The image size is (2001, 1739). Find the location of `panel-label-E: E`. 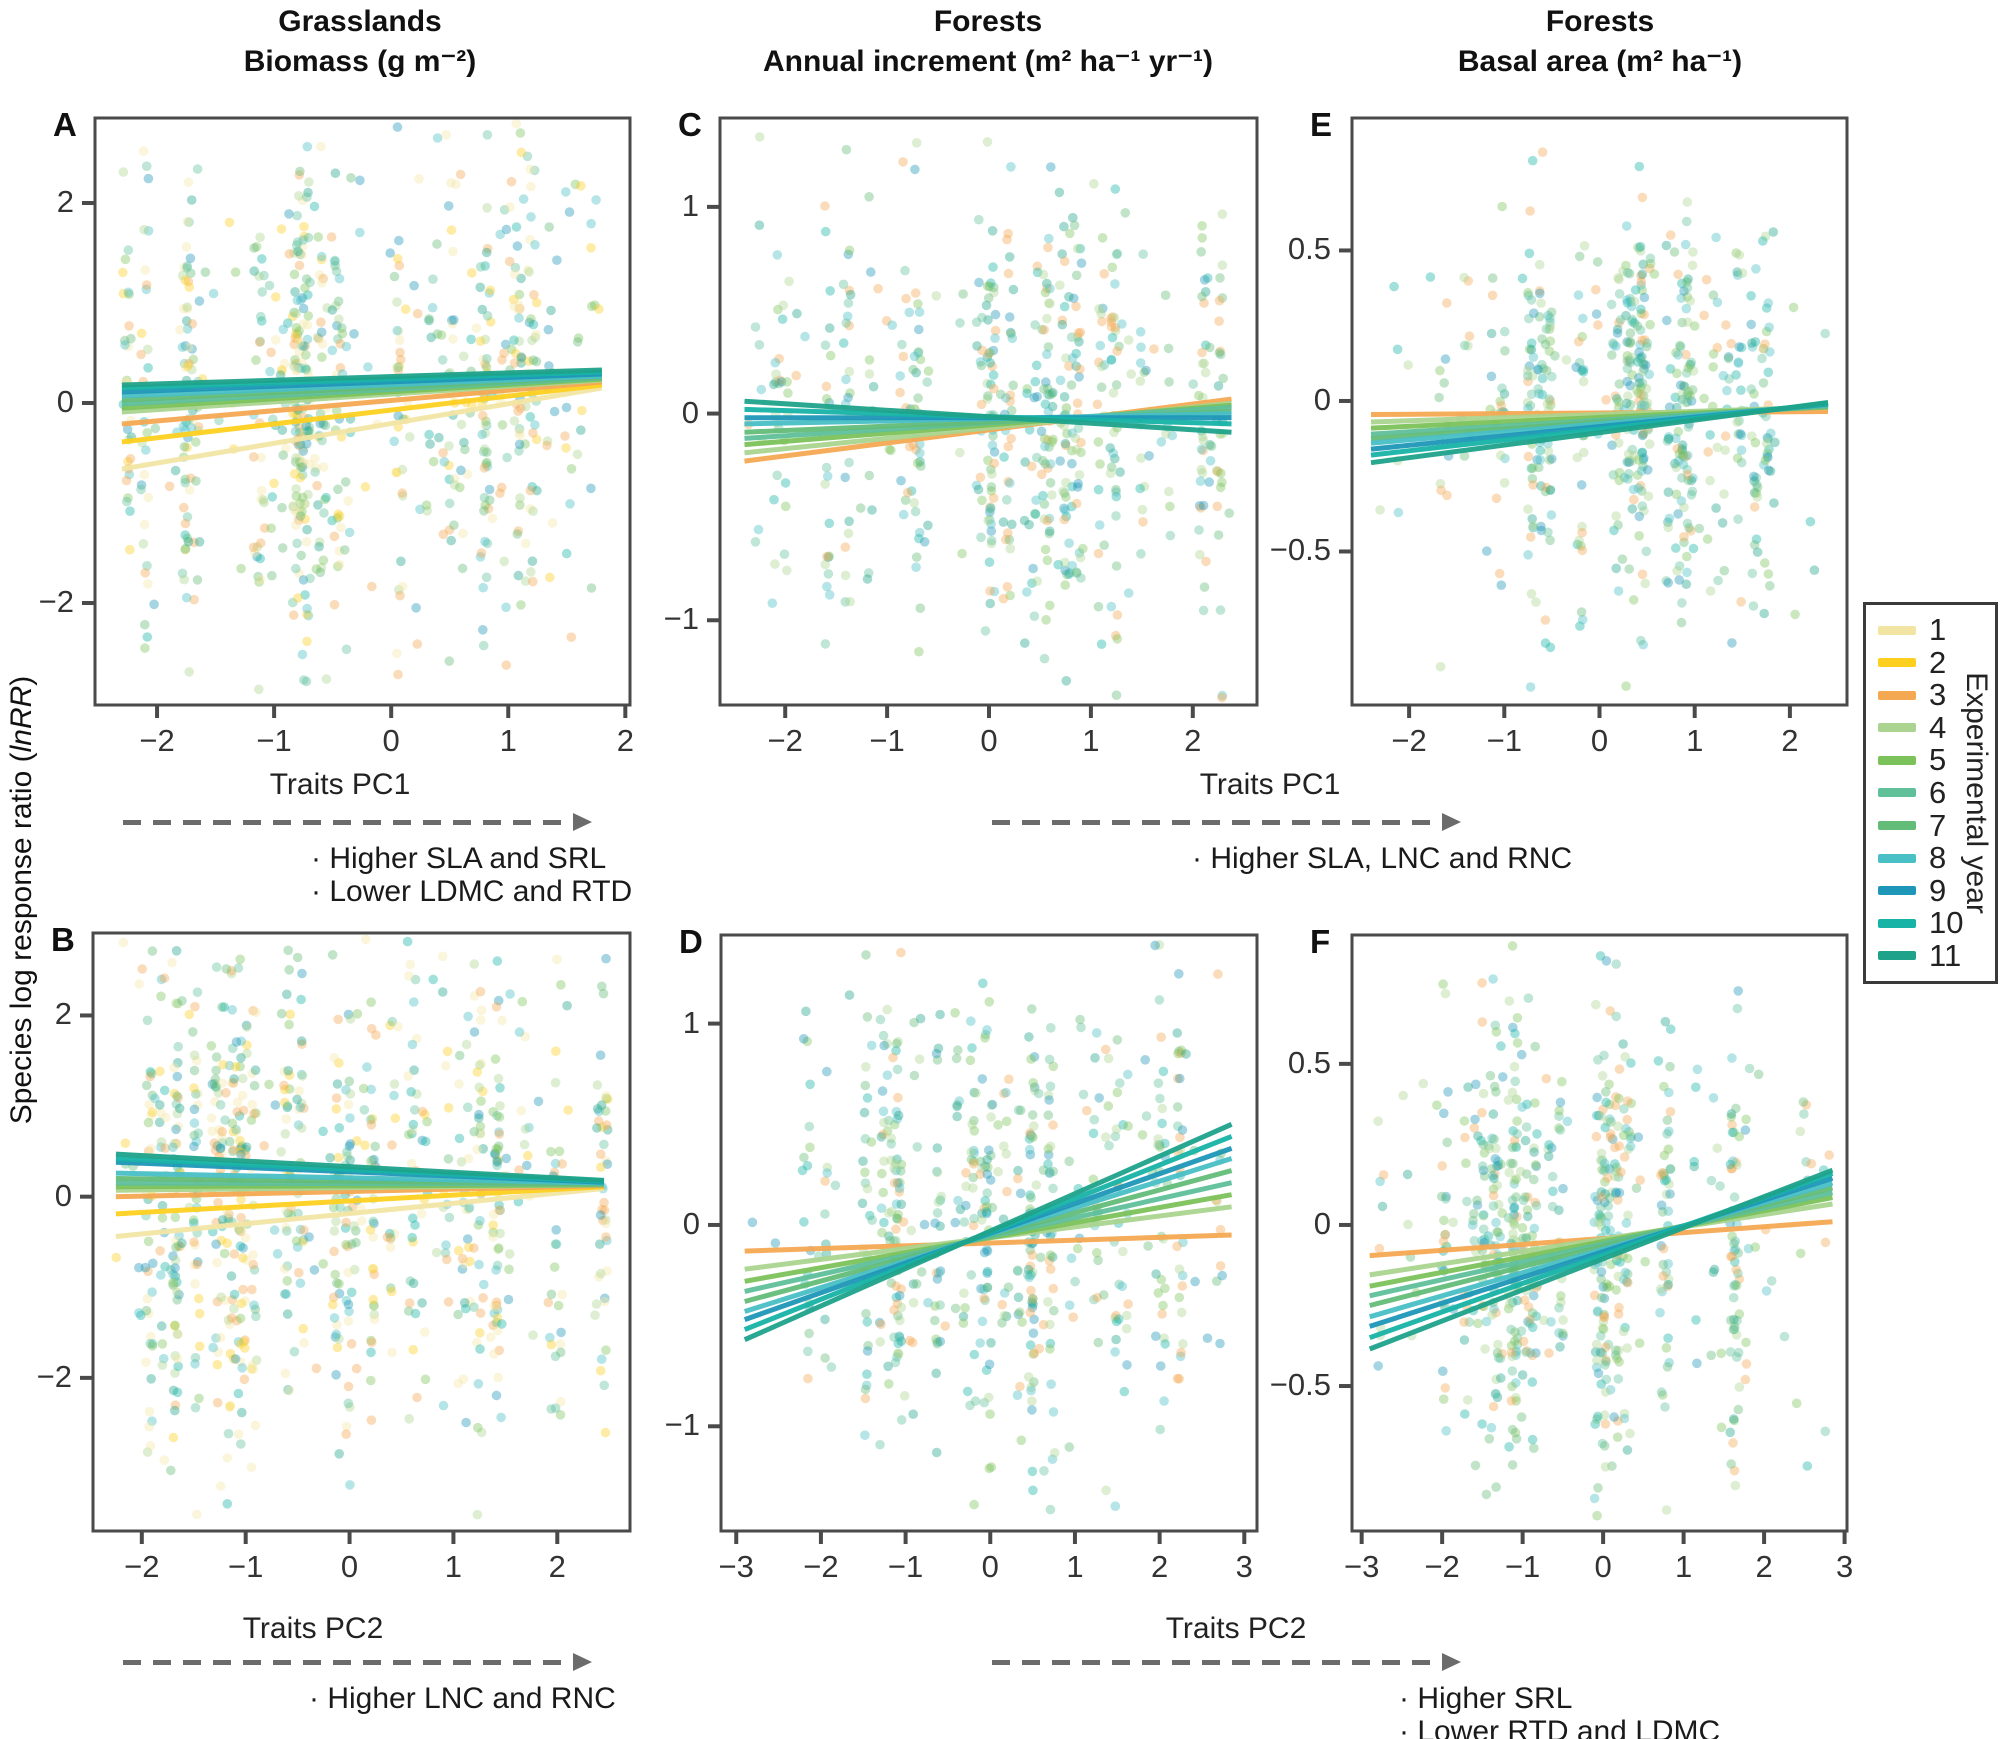

panel-label-E: E is located at coordinates (1321, 124).